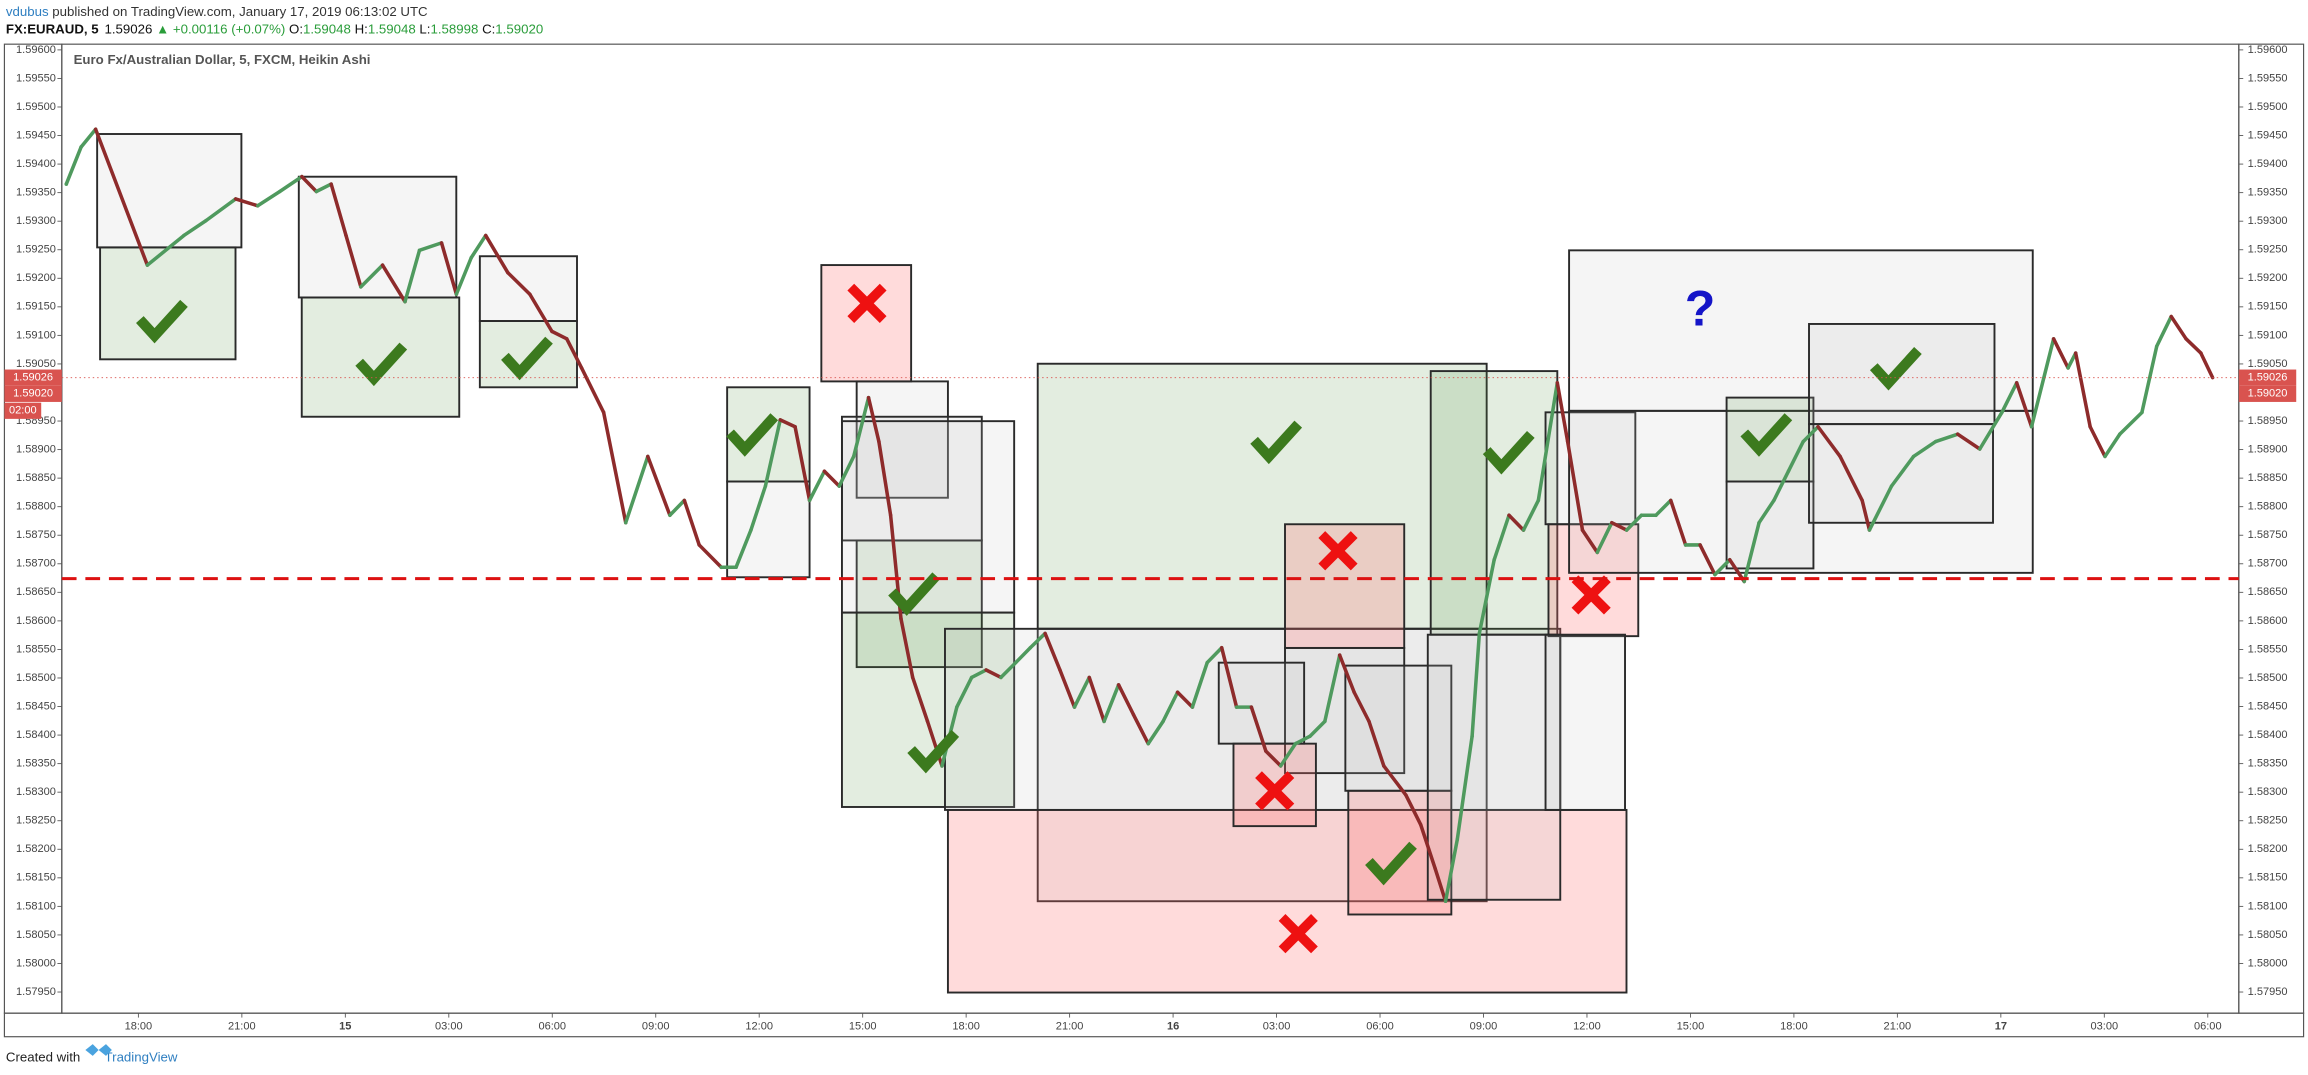 The width and height of the screenshot is (2308, 1075). What do you see at coordinates (52, 28) in the screenshot?
I see `symbol: FX:EURAUD, 5` at bounding box center [52, 28].